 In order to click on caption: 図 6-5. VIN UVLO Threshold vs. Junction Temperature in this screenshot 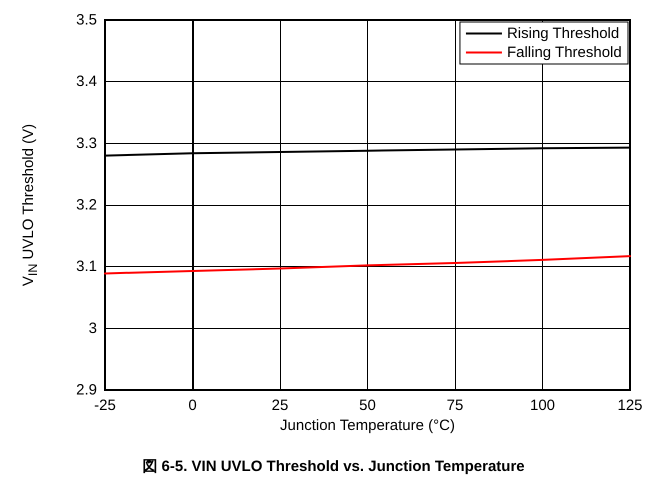, I will do `click(333, 466)`.